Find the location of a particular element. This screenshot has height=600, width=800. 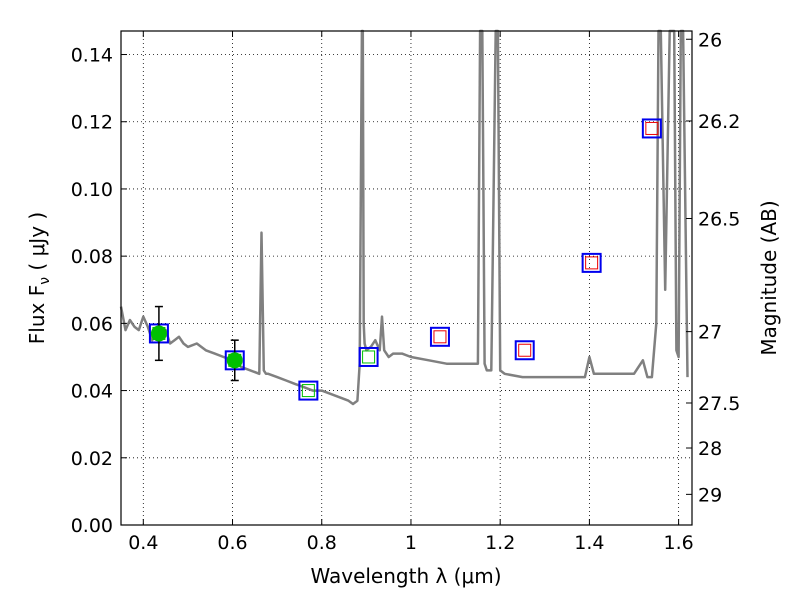

x-tick-label: 0.4 is located at coordinates (143, 543).